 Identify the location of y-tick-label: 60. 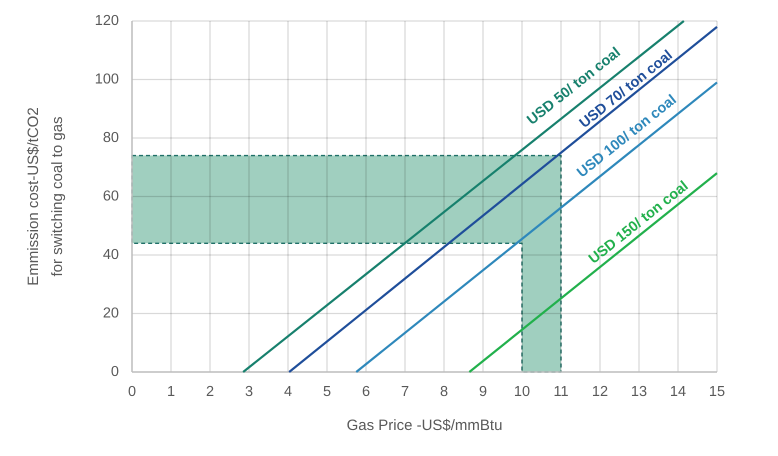
(110, 196).